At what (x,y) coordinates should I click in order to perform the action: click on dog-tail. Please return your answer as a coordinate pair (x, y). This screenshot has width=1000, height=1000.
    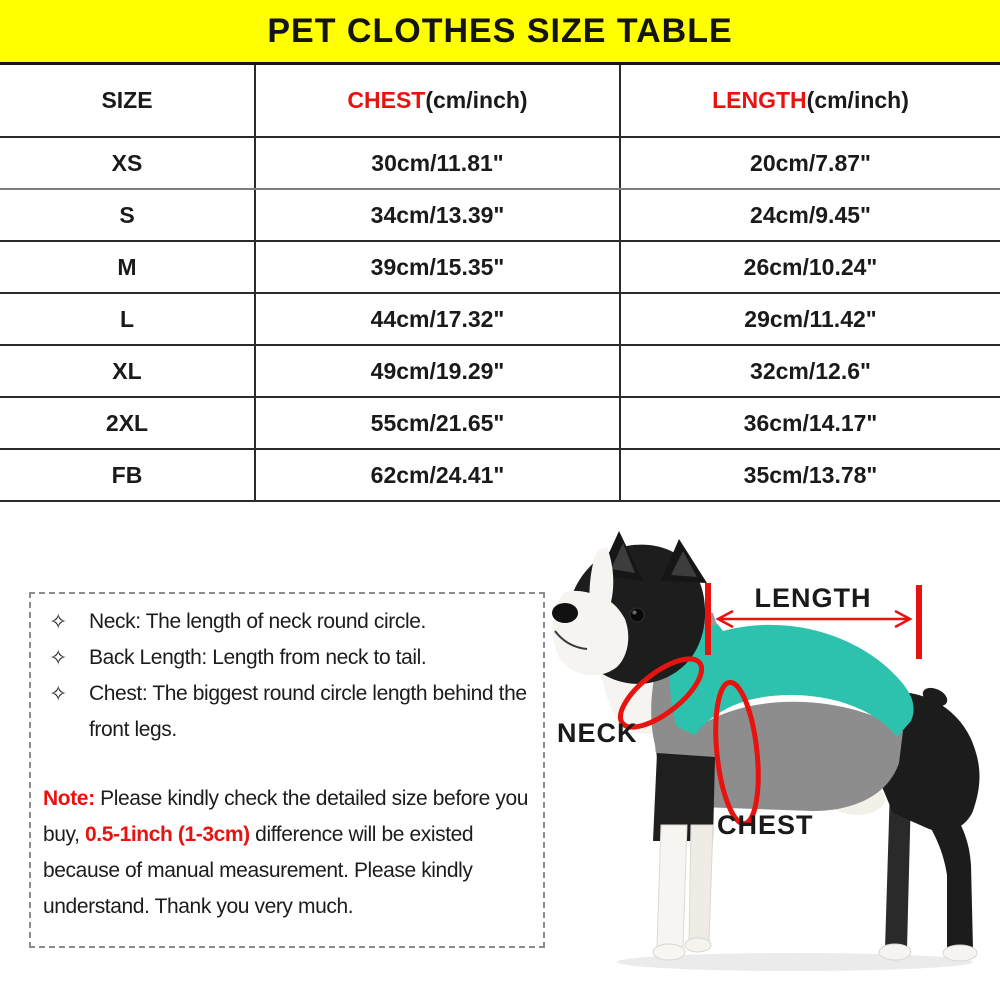
    Looking at the image, I should click on (935, 697).